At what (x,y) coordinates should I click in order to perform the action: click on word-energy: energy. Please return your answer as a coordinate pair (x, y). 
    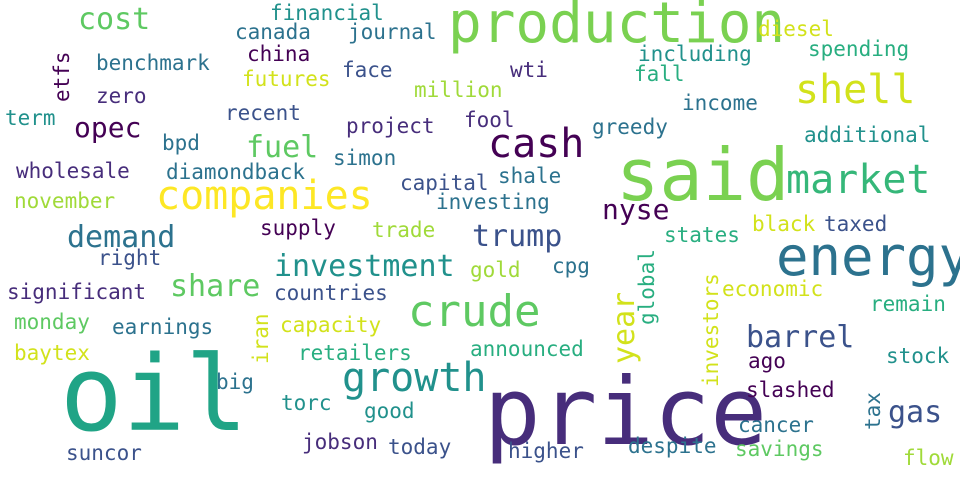
    Looking at the image, I should click on (868, 256).